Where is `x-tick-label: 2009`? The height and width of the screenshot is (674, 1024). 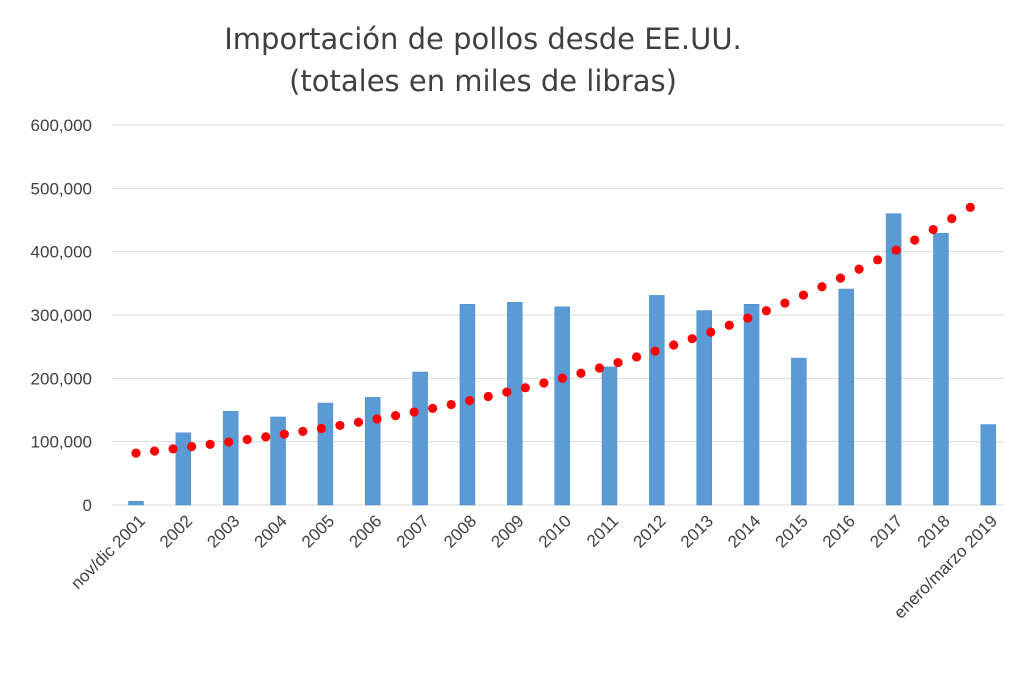
x-tick-label: 2009 is located at coordinates (507, 531).